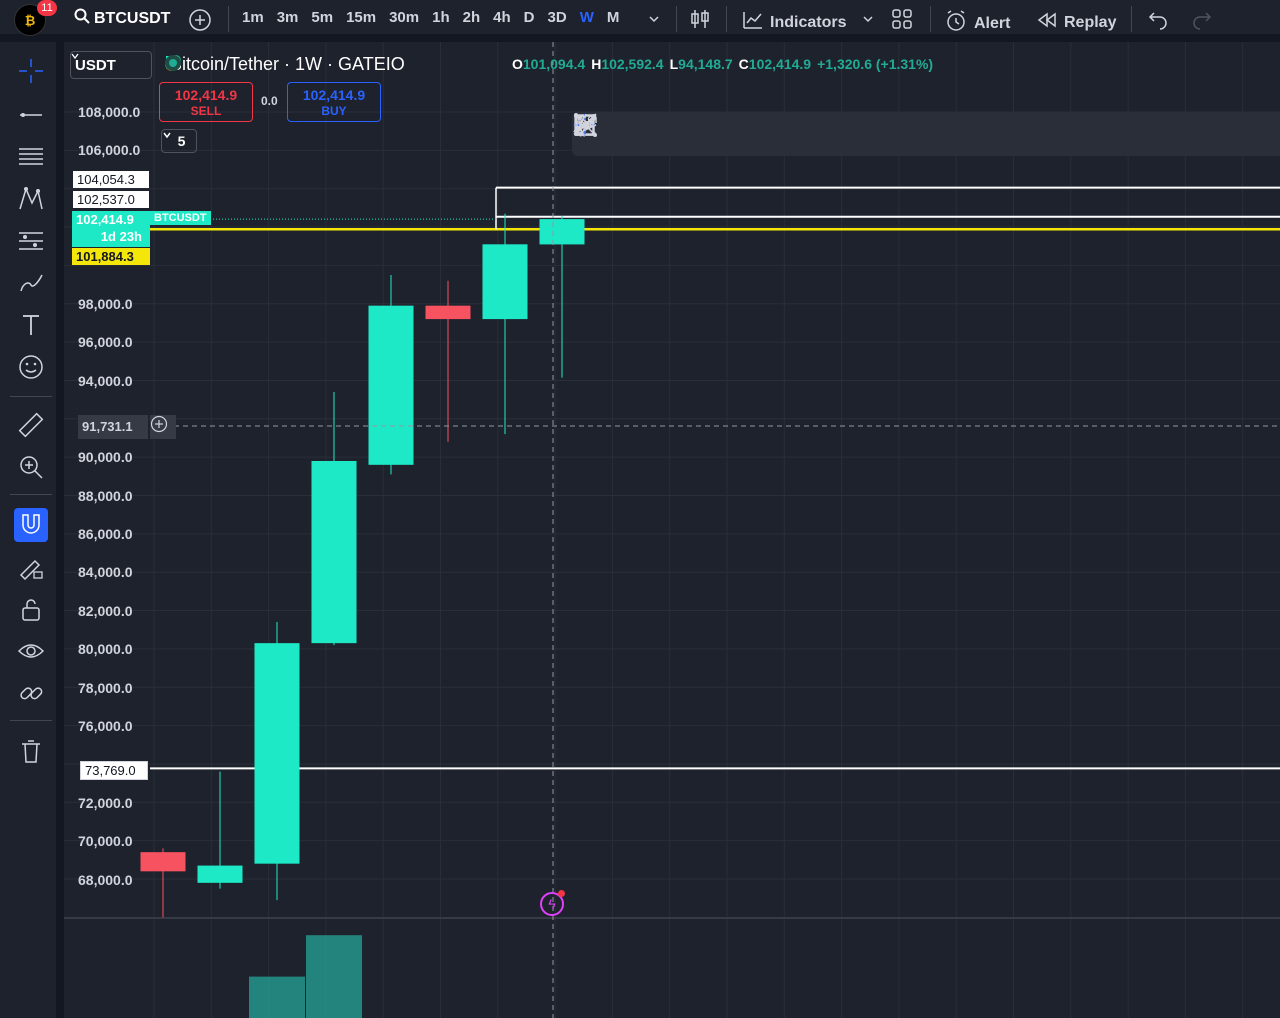 The image size is (1280, 1018). Describe the element at coordinates (269, 101) in the screenshot. I see `spread-value: 0.0` at that location.